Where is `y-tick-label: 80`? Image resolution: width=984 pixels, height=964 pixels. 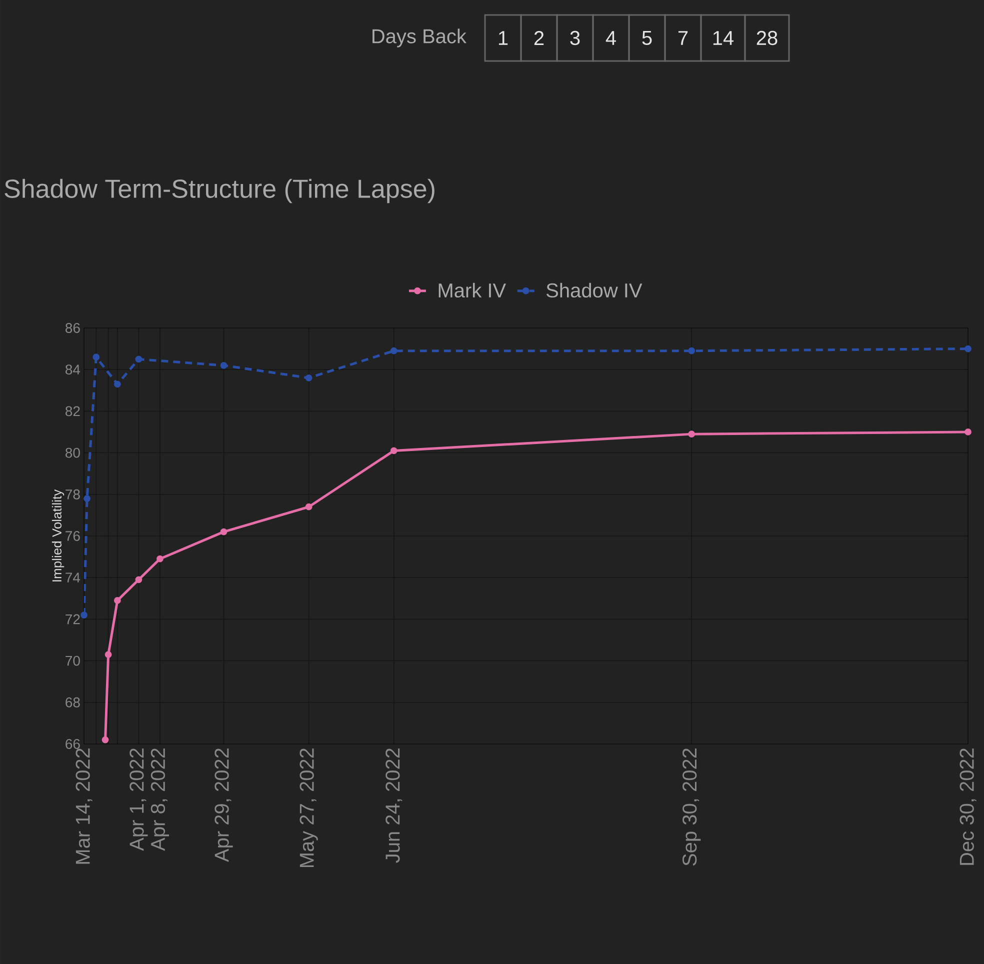
y-tick-label: 80 is located at coordinates (73, 453).